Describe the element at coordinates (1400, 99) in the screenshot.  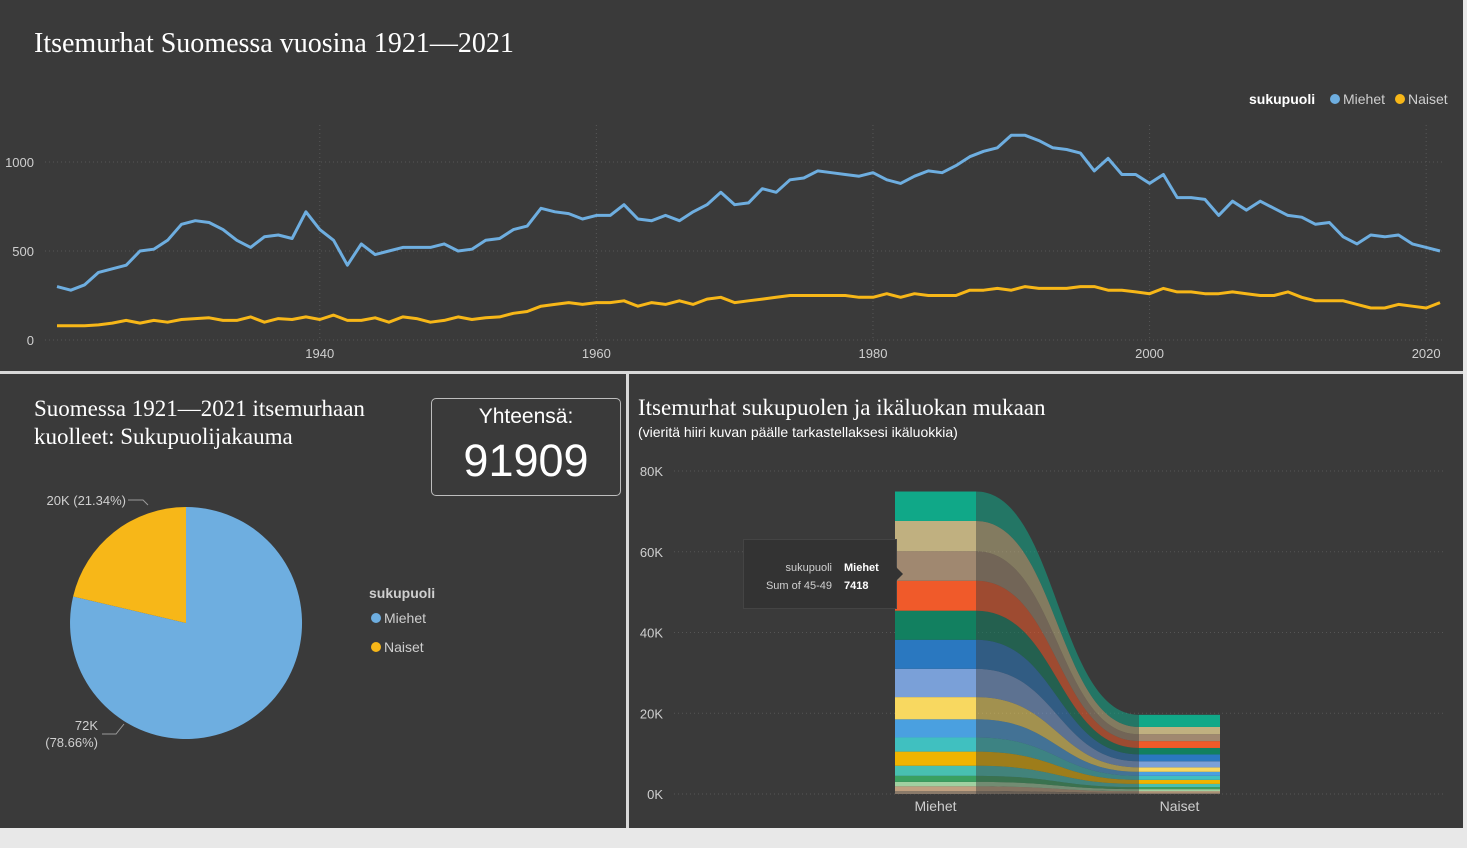
I see `legend-naiset-marker` at that location.